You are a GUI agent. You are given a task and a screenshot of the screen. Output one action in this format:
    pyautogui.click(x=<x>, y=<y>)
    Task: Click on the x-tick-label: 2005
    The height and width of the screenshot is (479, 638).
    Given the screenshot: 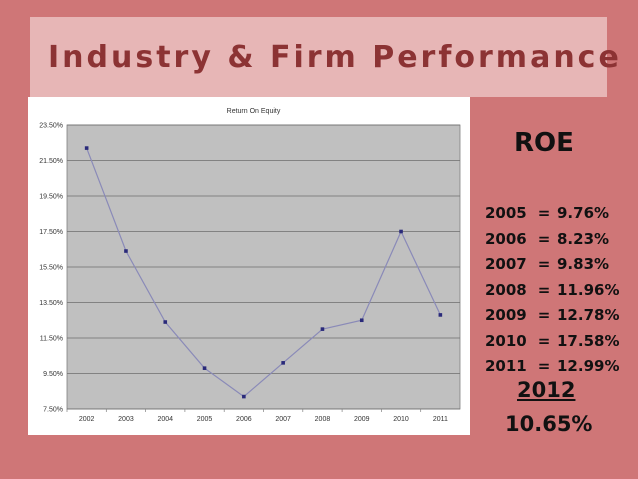 What is the action you would take?
    pyautogui.click(x=205, y=419)
    